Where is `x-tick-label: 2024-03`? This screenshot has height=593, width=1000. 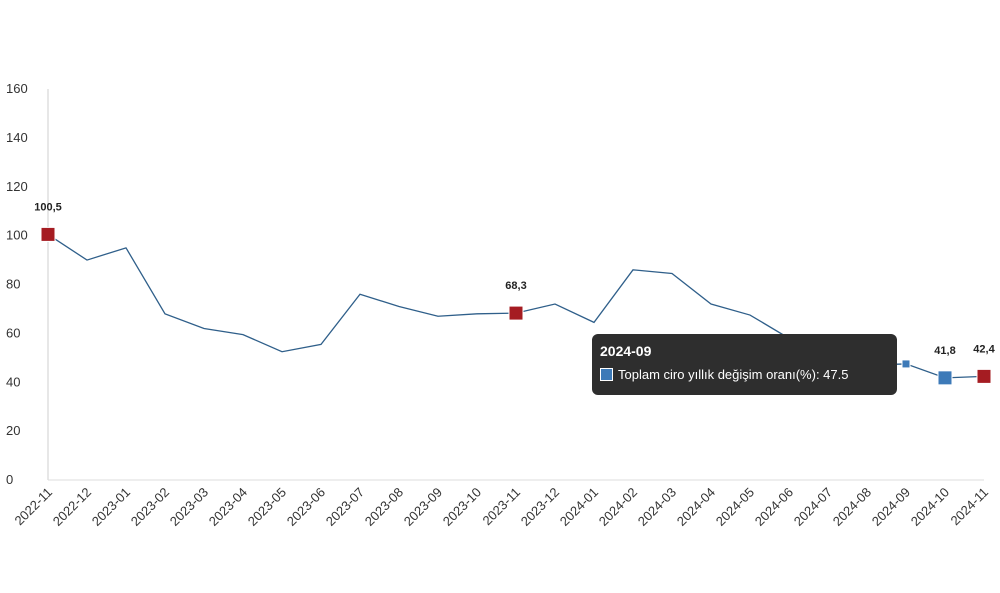 x-tick-label: 2024-03 is located at coordinates (657, 507).